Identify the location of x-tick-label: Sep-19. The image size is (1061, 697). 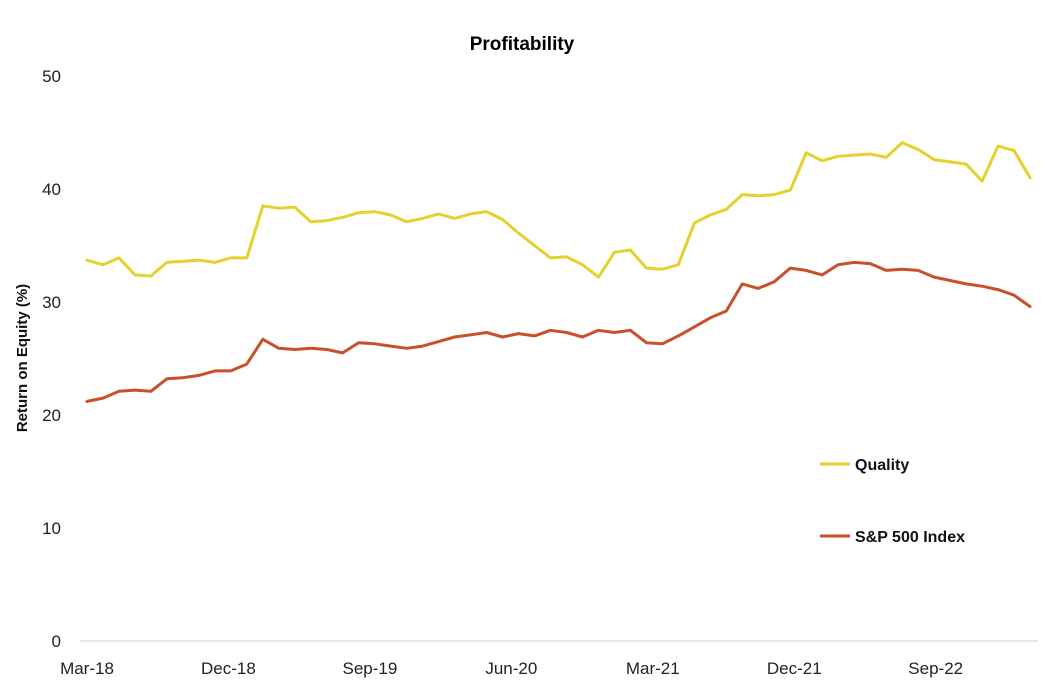
(369, 668).